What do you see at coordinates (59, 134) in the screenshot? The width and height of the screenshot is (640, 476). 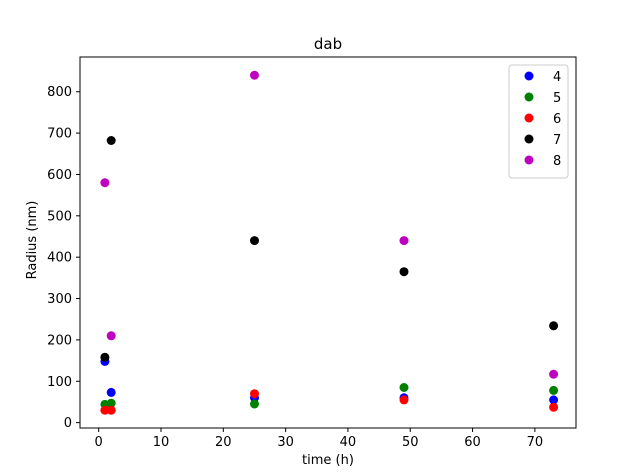 I see `y-tick-label: 700` at bounding box center [59, 134].